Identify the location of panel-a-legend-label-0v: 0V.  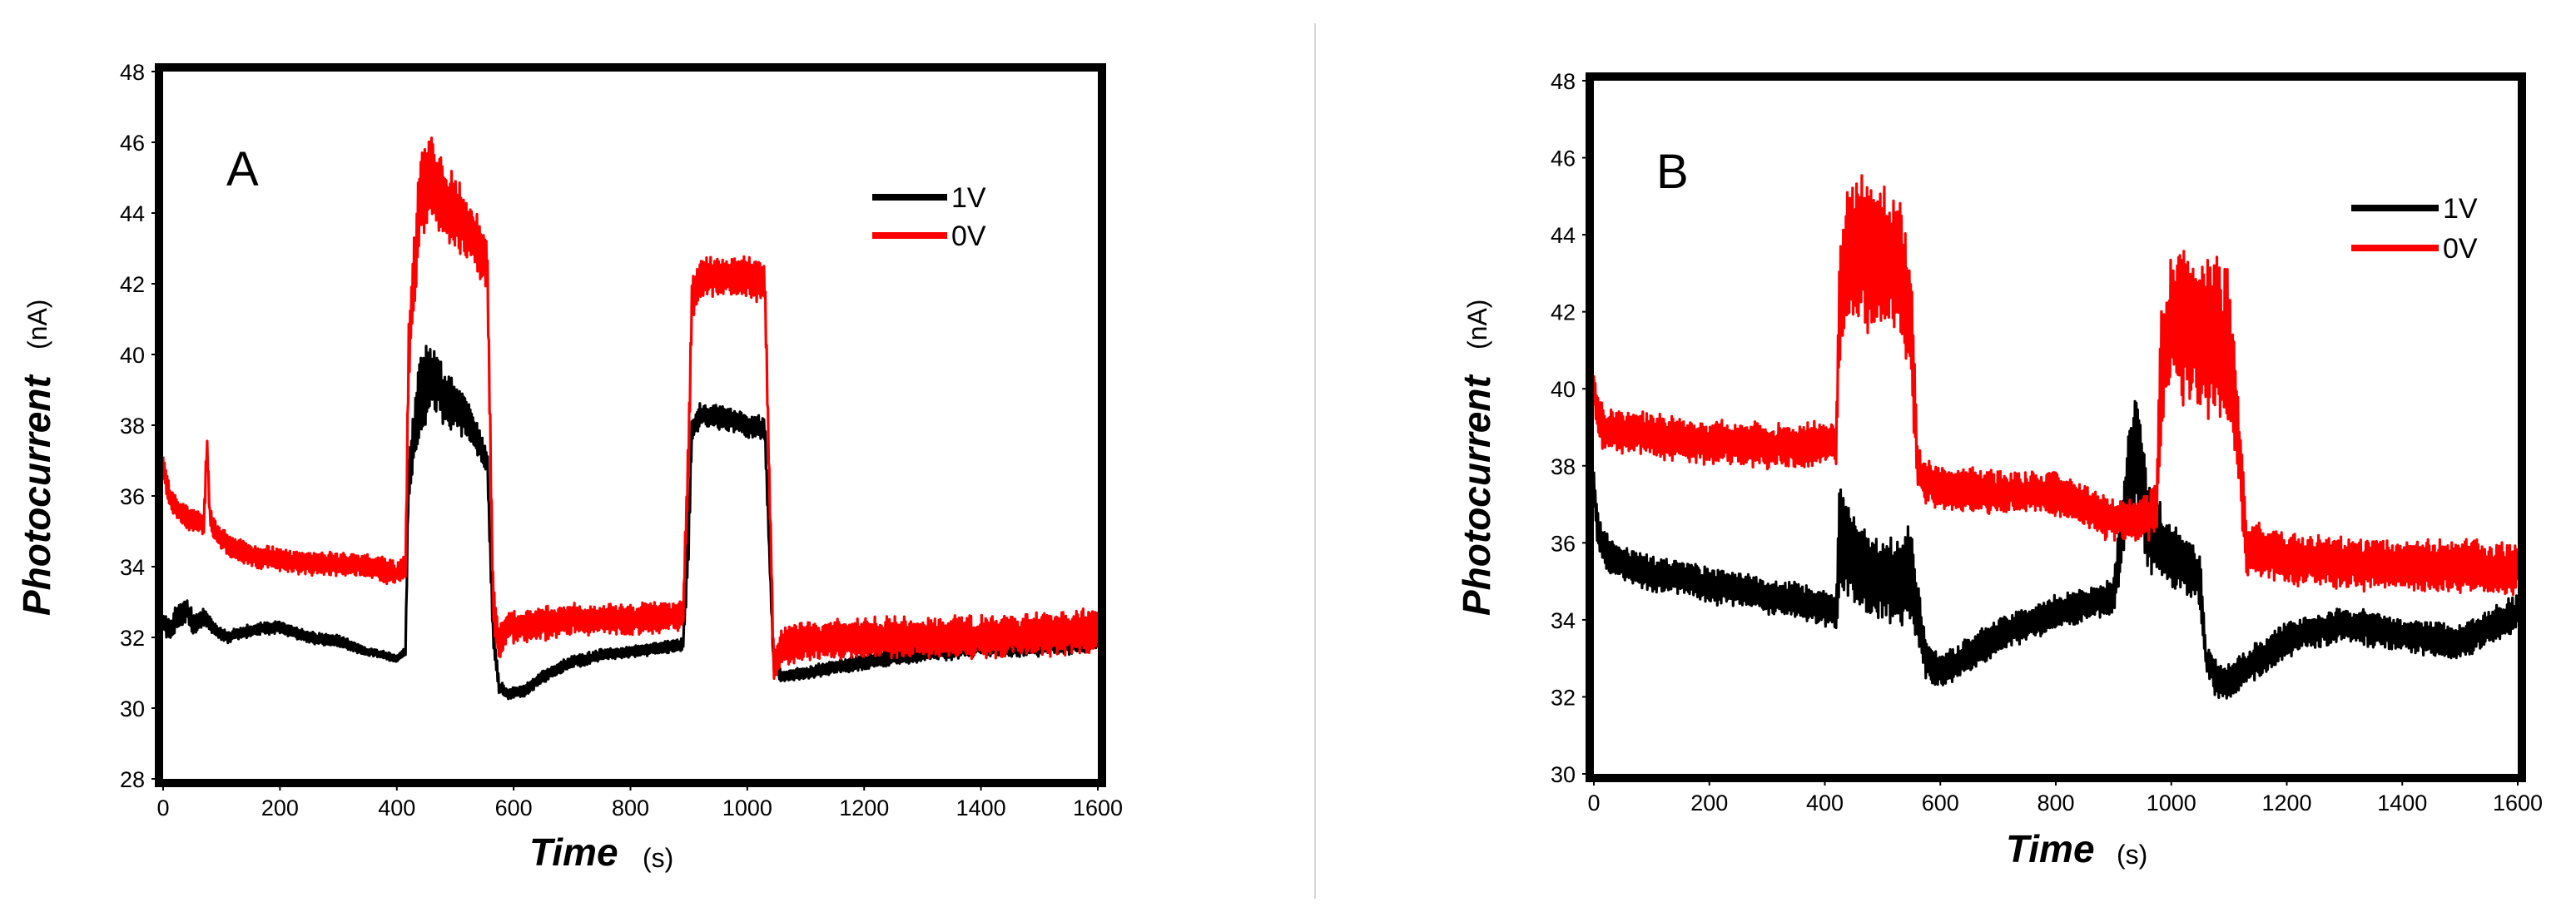
(968, 236).